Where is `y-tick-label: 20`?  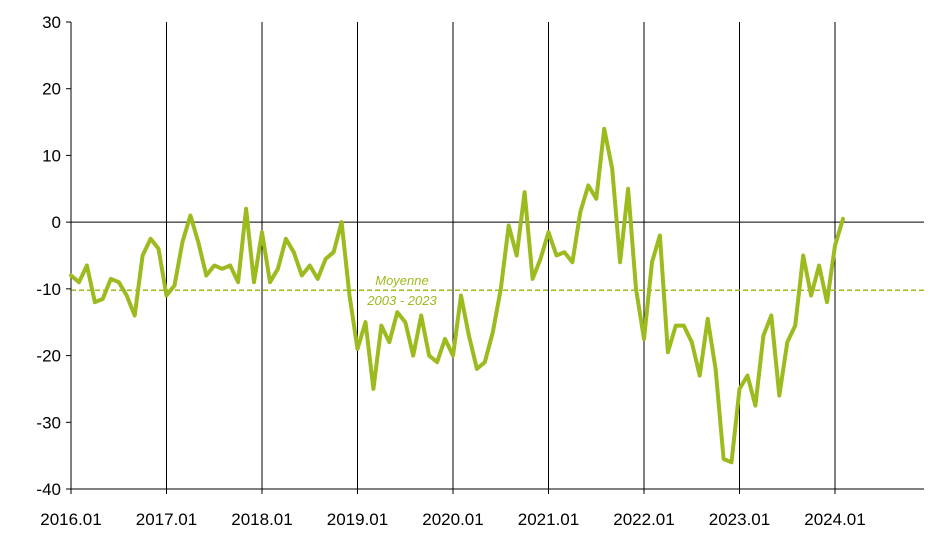 y-tick-label: 20 is located at coordinates (51, 89).